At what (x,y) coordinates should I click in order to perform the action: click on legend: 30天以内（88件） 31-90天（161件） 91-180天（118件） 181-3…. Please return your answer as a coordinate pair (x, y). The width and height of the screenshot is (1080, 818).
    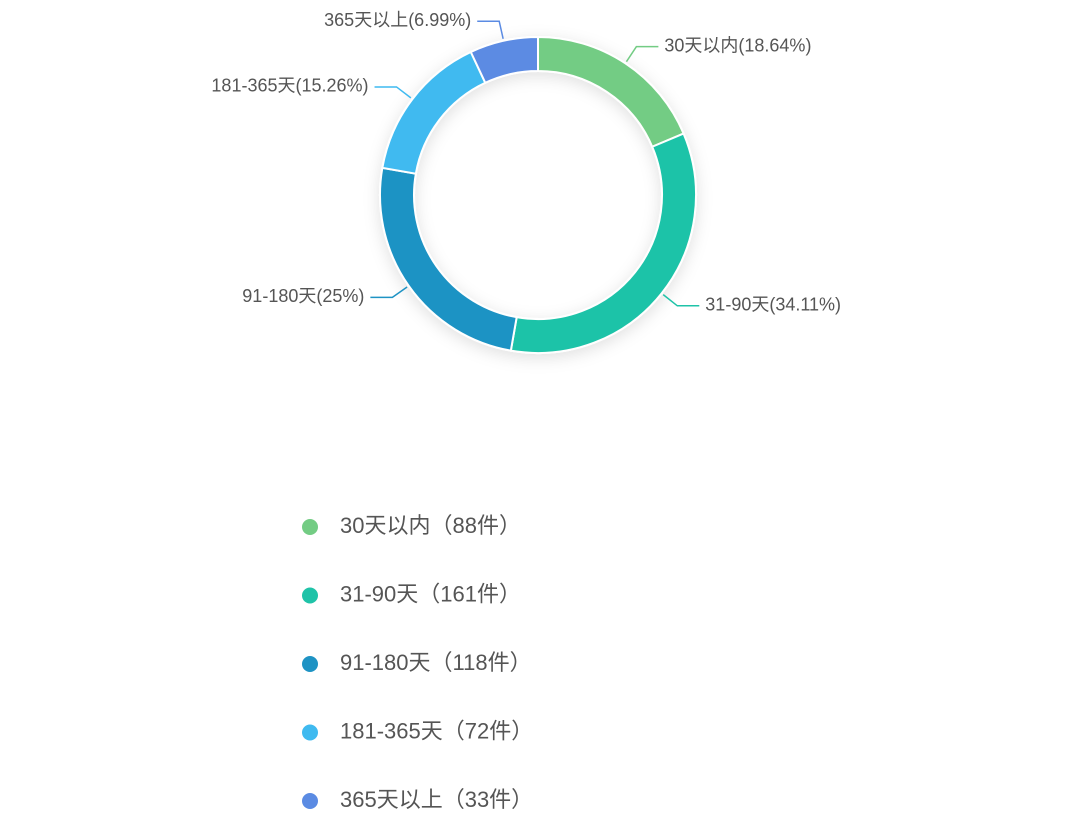
    Looking at the image, I should click on (417, 662).